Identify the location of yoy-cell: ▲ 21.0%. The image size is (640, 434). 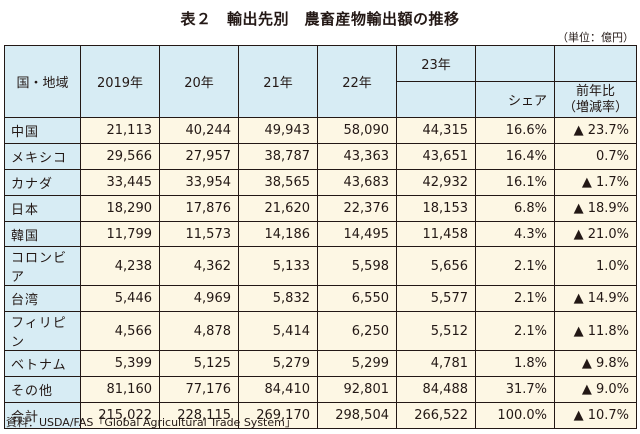
(595, 234).